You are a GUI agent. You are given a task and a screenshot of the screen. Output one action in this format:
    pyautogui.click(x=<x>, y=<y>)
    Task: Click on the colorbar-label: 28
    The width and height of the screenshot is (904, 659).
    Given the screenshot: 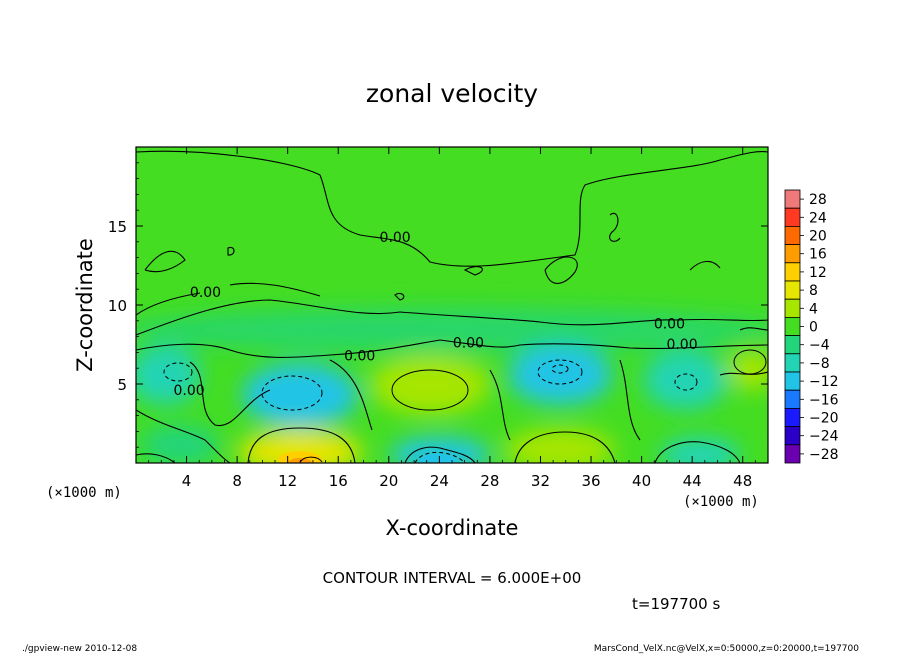 What is the action you would take?
    pyautogui.click(x=818, y=200)
    